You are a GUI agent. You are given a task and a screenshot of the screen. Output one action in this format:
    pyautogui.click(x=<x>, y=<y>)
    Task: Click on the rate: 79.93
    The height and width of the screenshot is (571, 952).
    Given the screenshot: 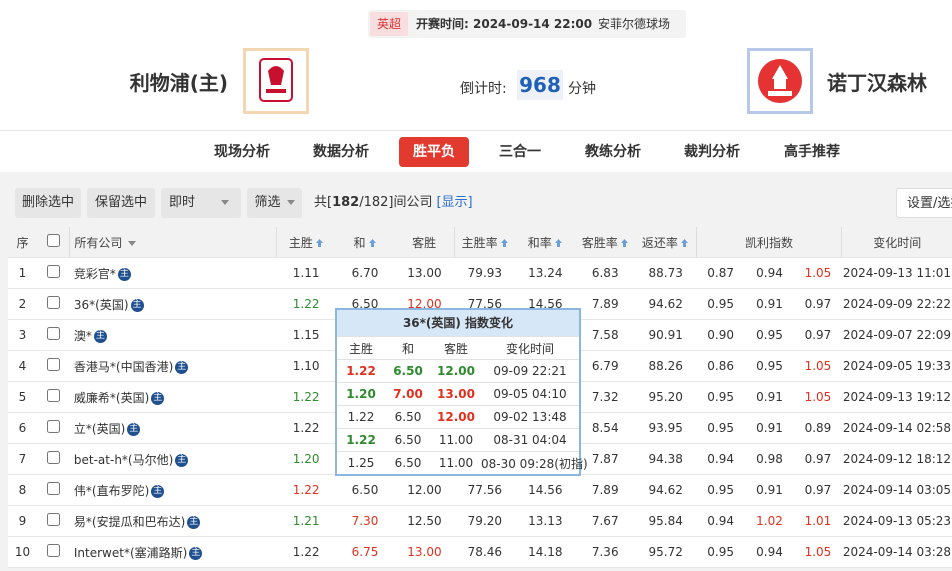 What is the action you would take?
    pyautogui.click(x=485, y=273)
    